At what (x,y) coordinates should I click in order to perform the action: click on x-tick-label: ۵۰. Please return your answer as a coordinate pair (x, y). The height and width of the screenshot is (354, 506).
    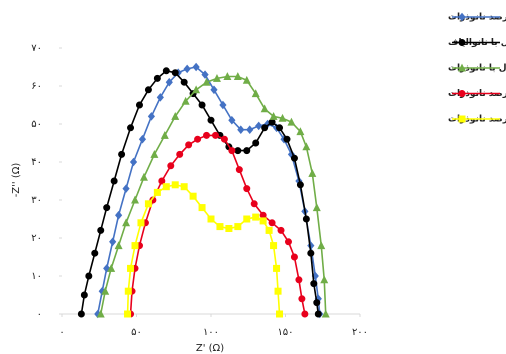
    Looking at the image, I should click on (136, 332).